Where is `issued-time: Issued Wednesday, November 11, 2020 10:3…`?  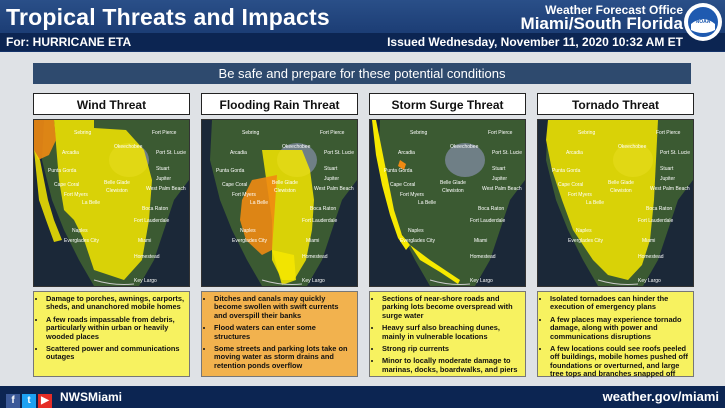
issued-time: Issued Wednesday, November 11, 2020 10:3… is located at coordinates (535, 42).